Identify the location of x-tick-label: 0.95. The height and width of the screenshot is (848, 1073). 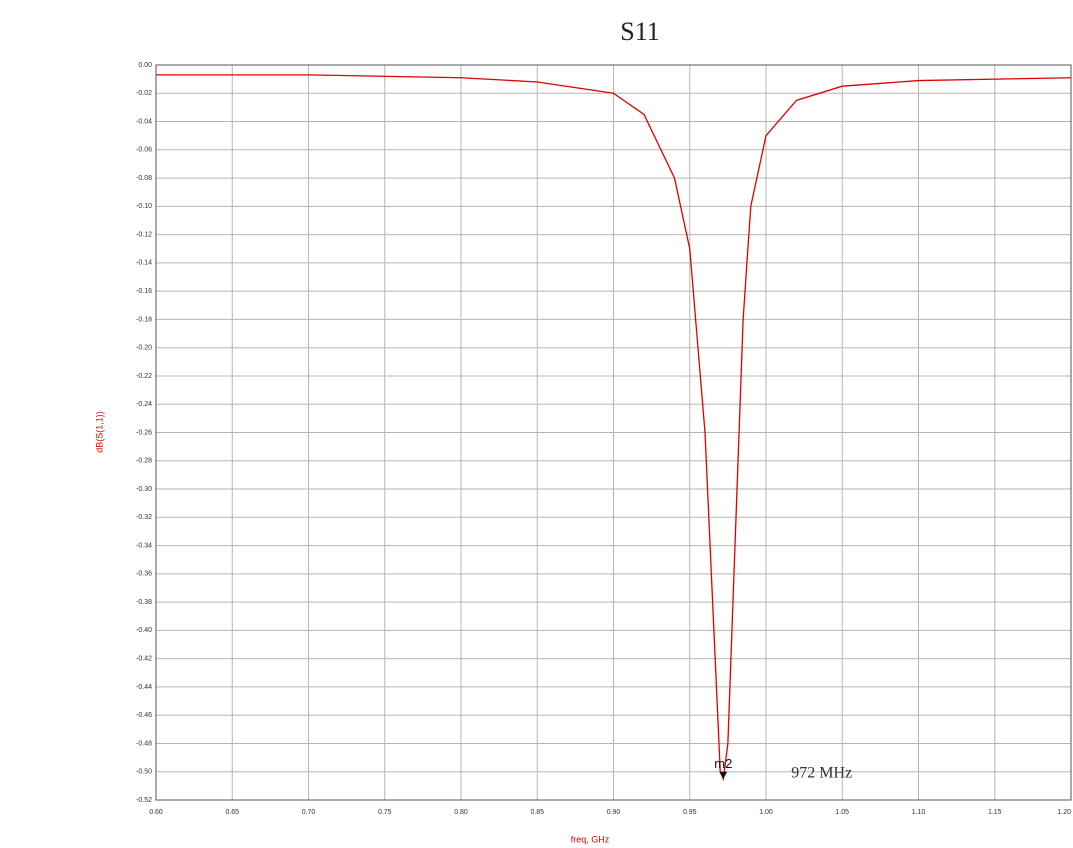
(690, 812).